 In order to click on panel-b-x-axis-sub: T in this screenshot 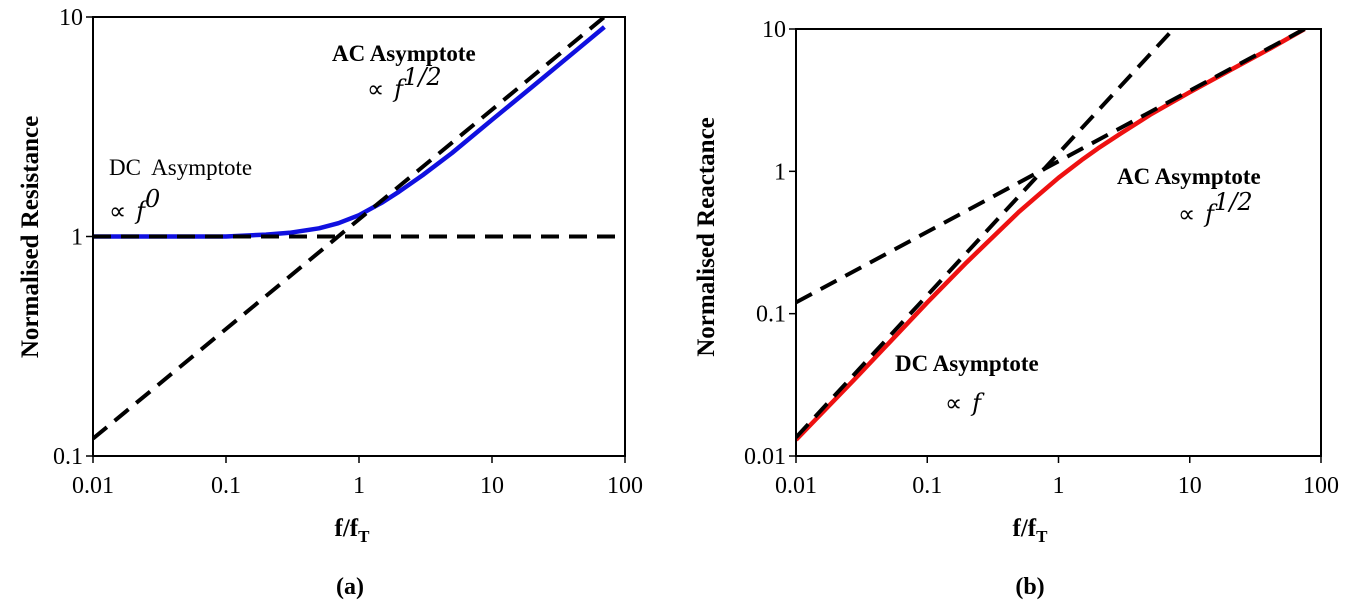, I will do `click(1042, 536)`.